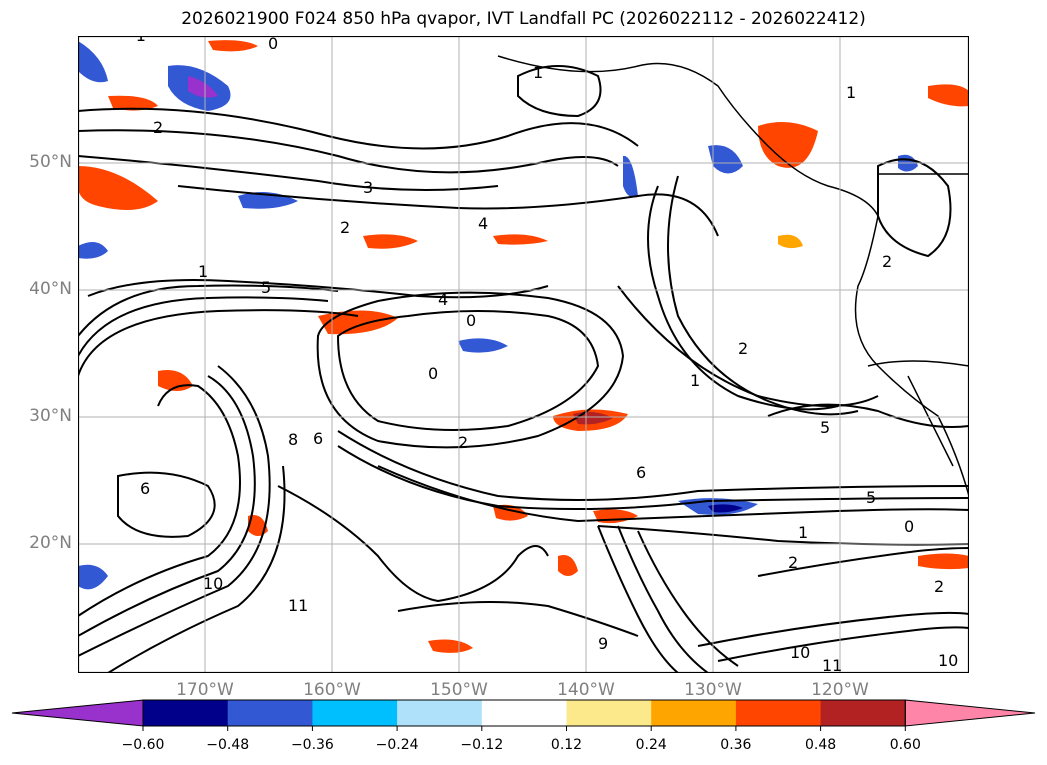 This screenshot has height=765, width=1047. Describe the element at coordinates (50, 416) in the screenshot. I see `lat-label: 30°N` at that location.